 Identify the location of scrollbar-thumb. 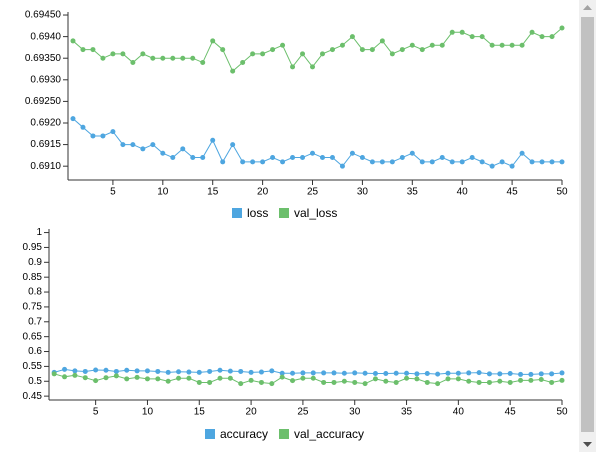
(587, 224).